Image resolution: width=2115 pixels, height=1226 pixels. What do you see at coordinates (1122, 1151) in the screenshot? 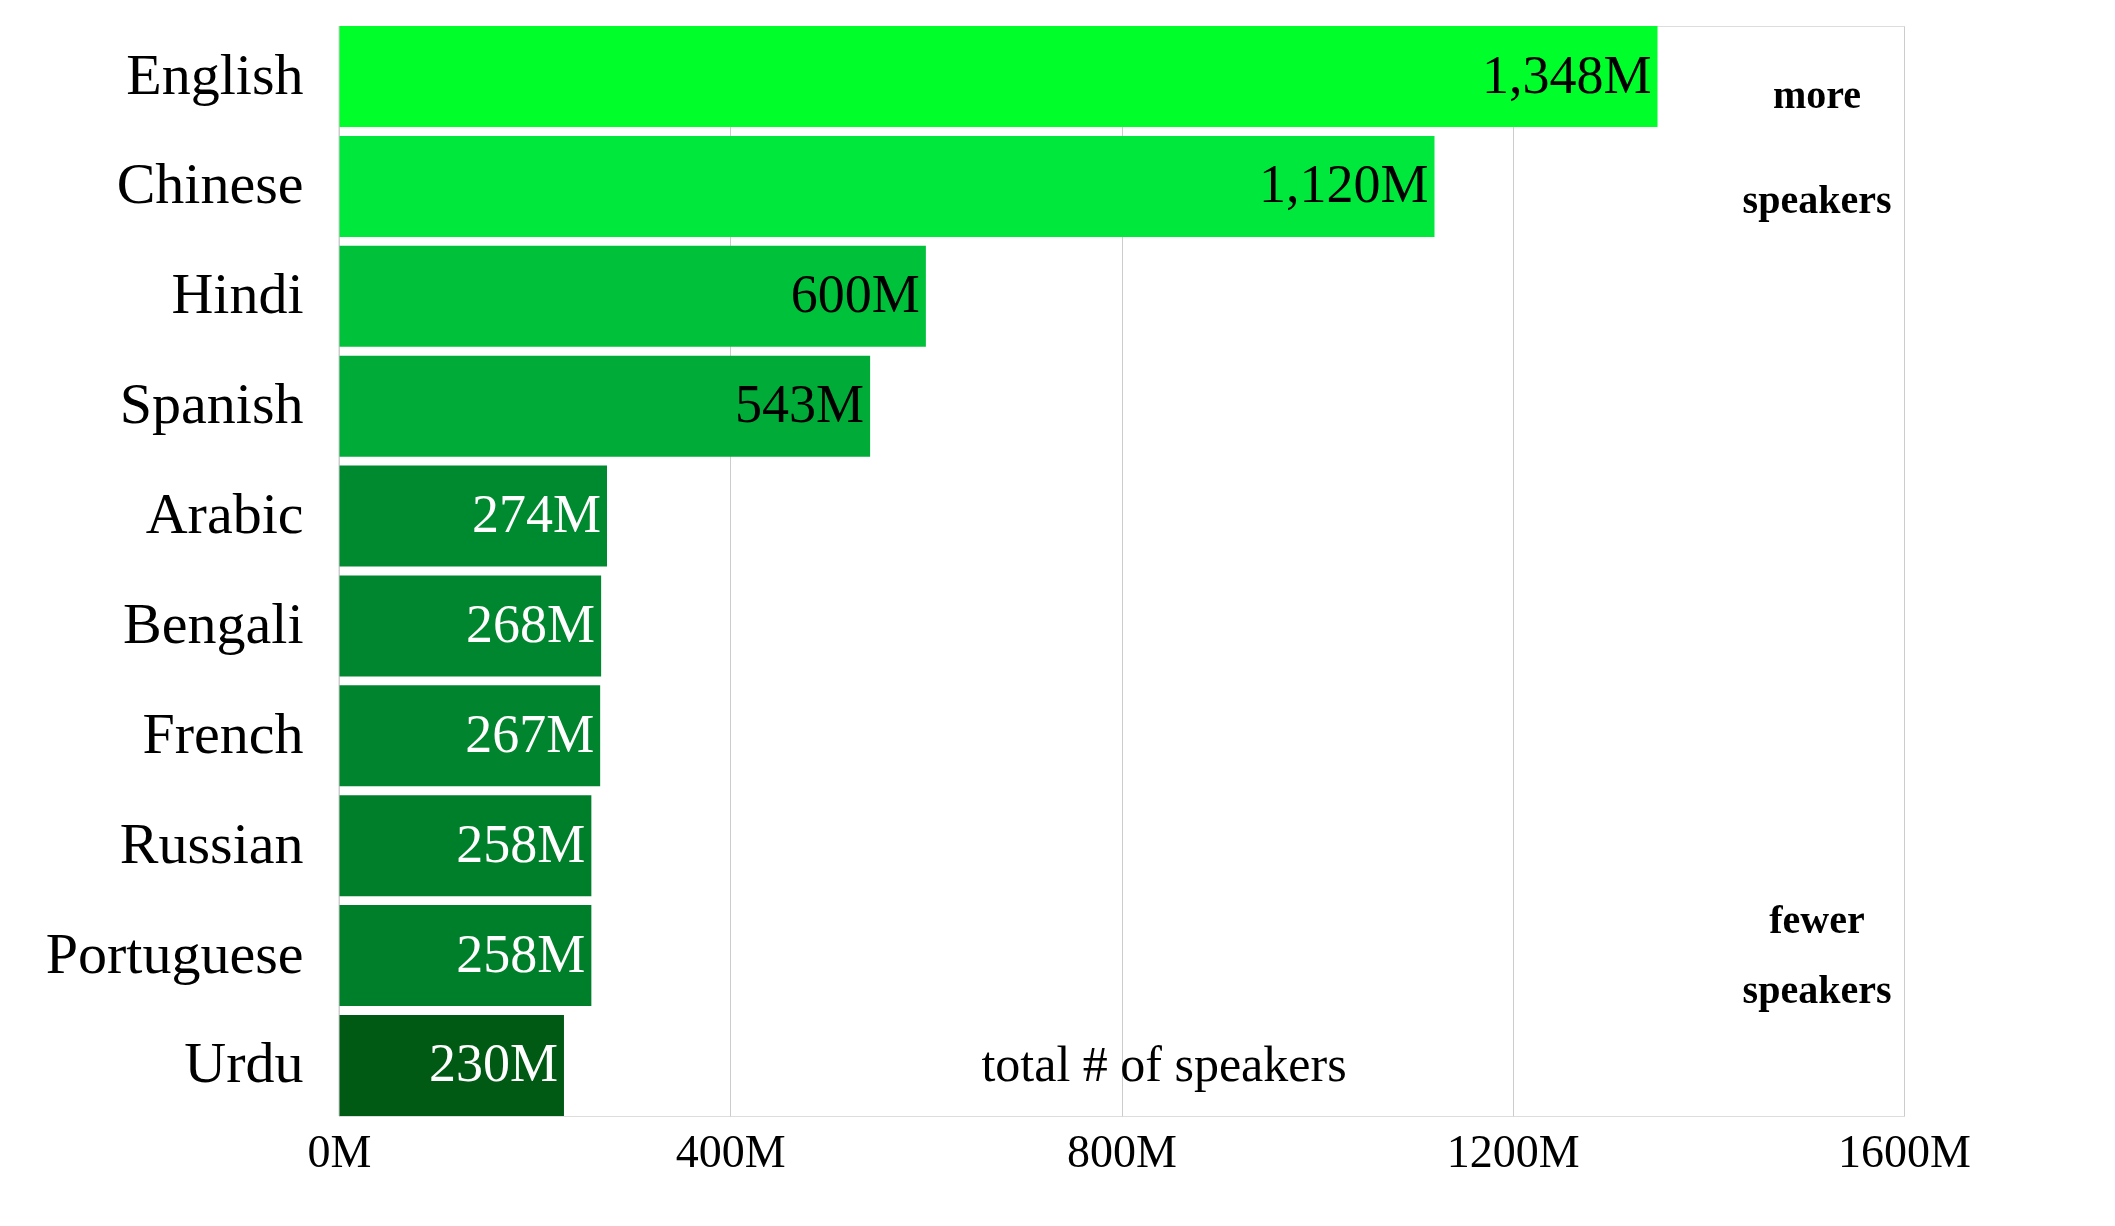
I see `x-tick-label: 800M` at bounding box center [1122, 1151].